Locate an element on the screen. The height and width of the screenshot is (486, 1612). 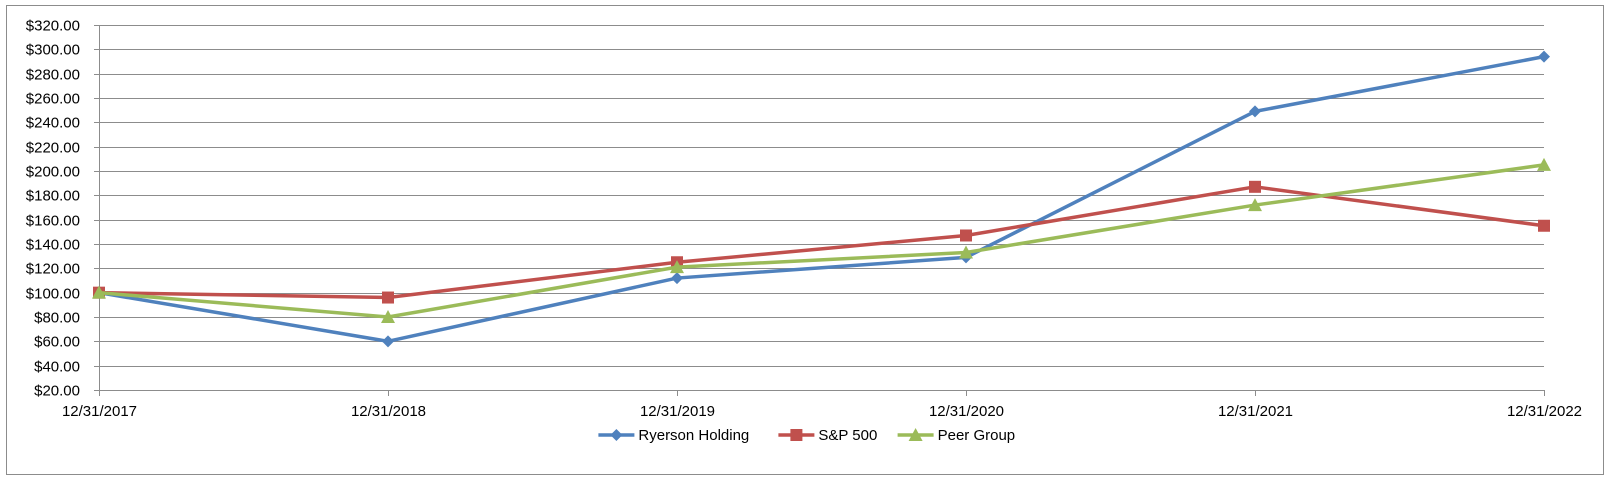
x-tick-label: 12/31/2021 is located at coordinates (1255, 411).